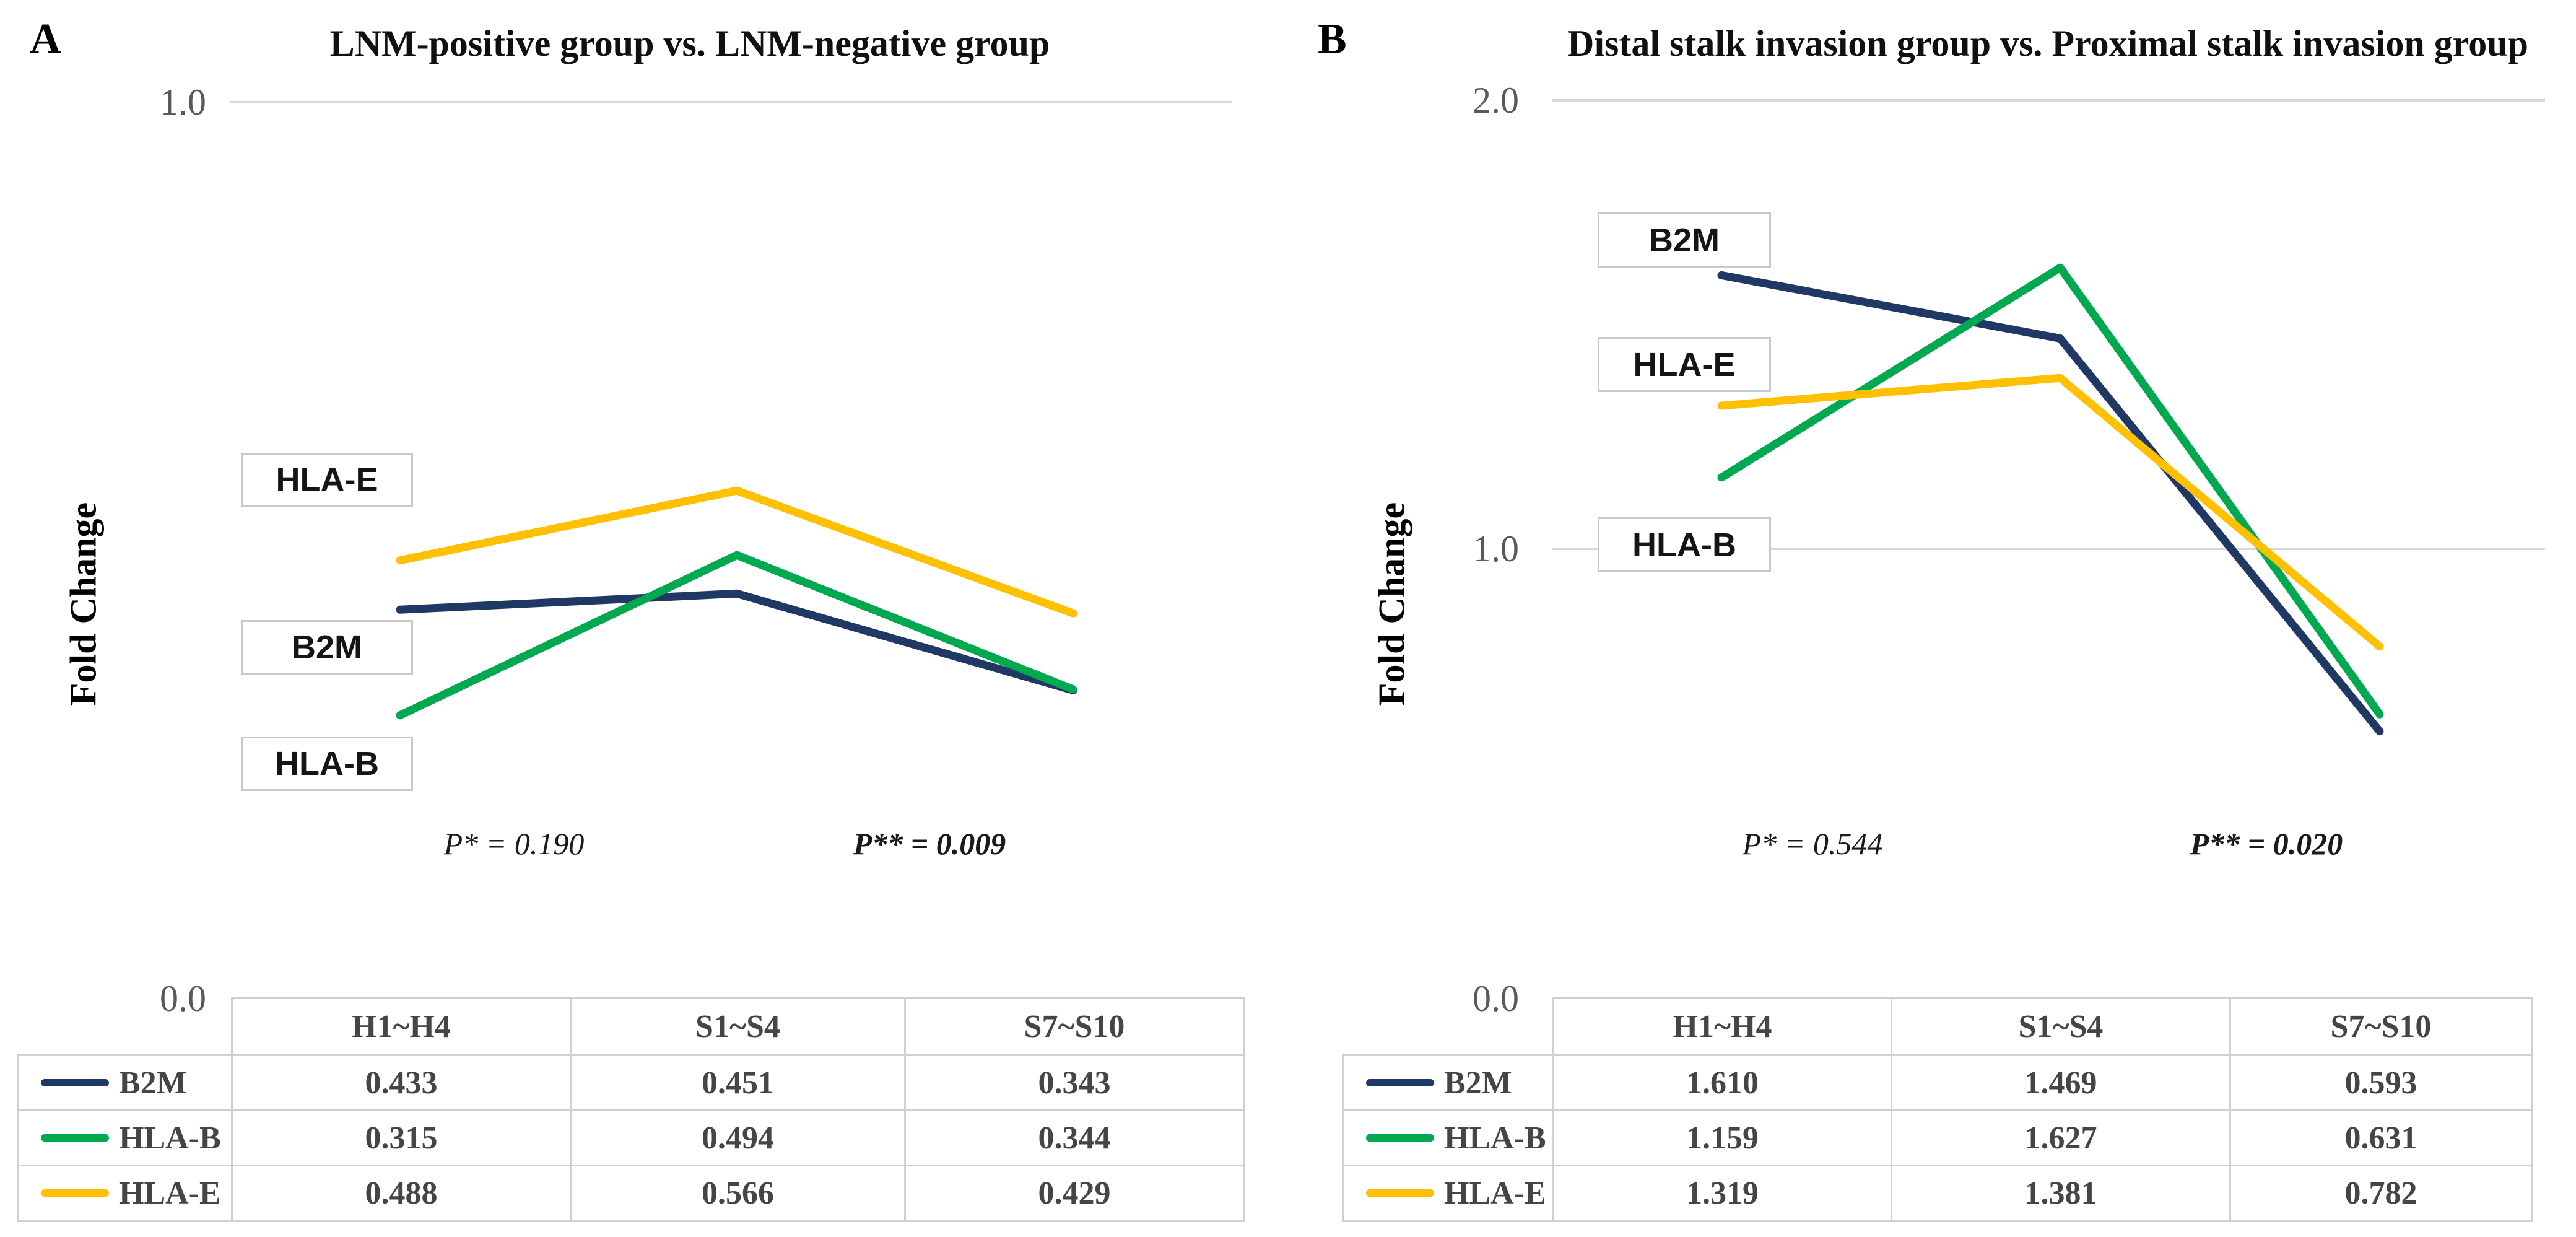 The image size is (2576, 1237). Describe the element at coordinates (1391, 604) in the screenshot. I see `panel-b-y-axis-label: Fold Change` at that location.